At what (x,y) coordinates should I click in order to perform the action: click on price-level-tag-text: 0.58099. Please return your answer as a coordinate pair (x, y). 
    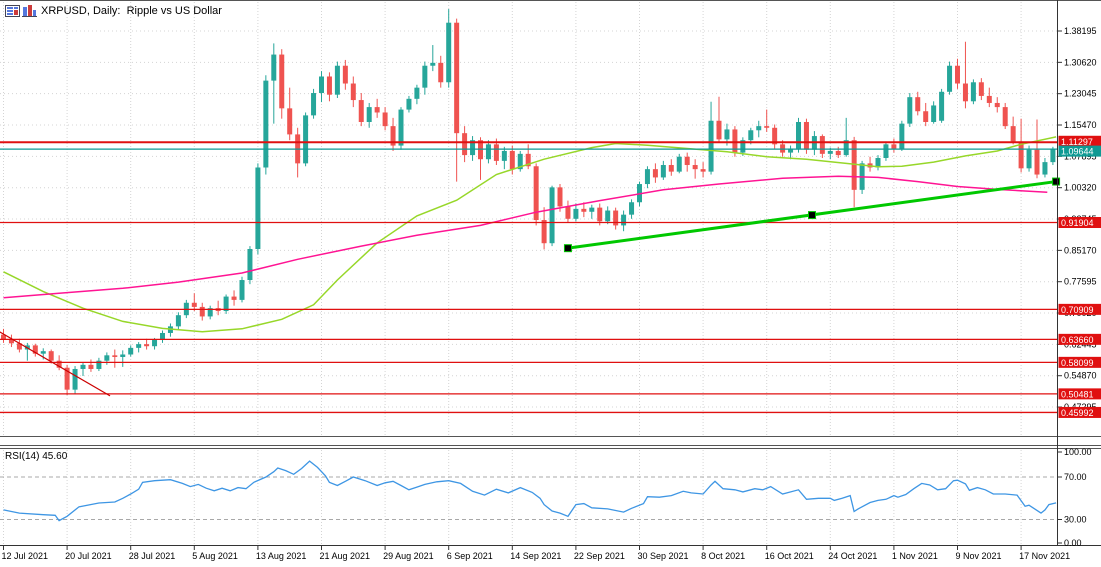
    Looking at the image, I should click on (1077, 363).